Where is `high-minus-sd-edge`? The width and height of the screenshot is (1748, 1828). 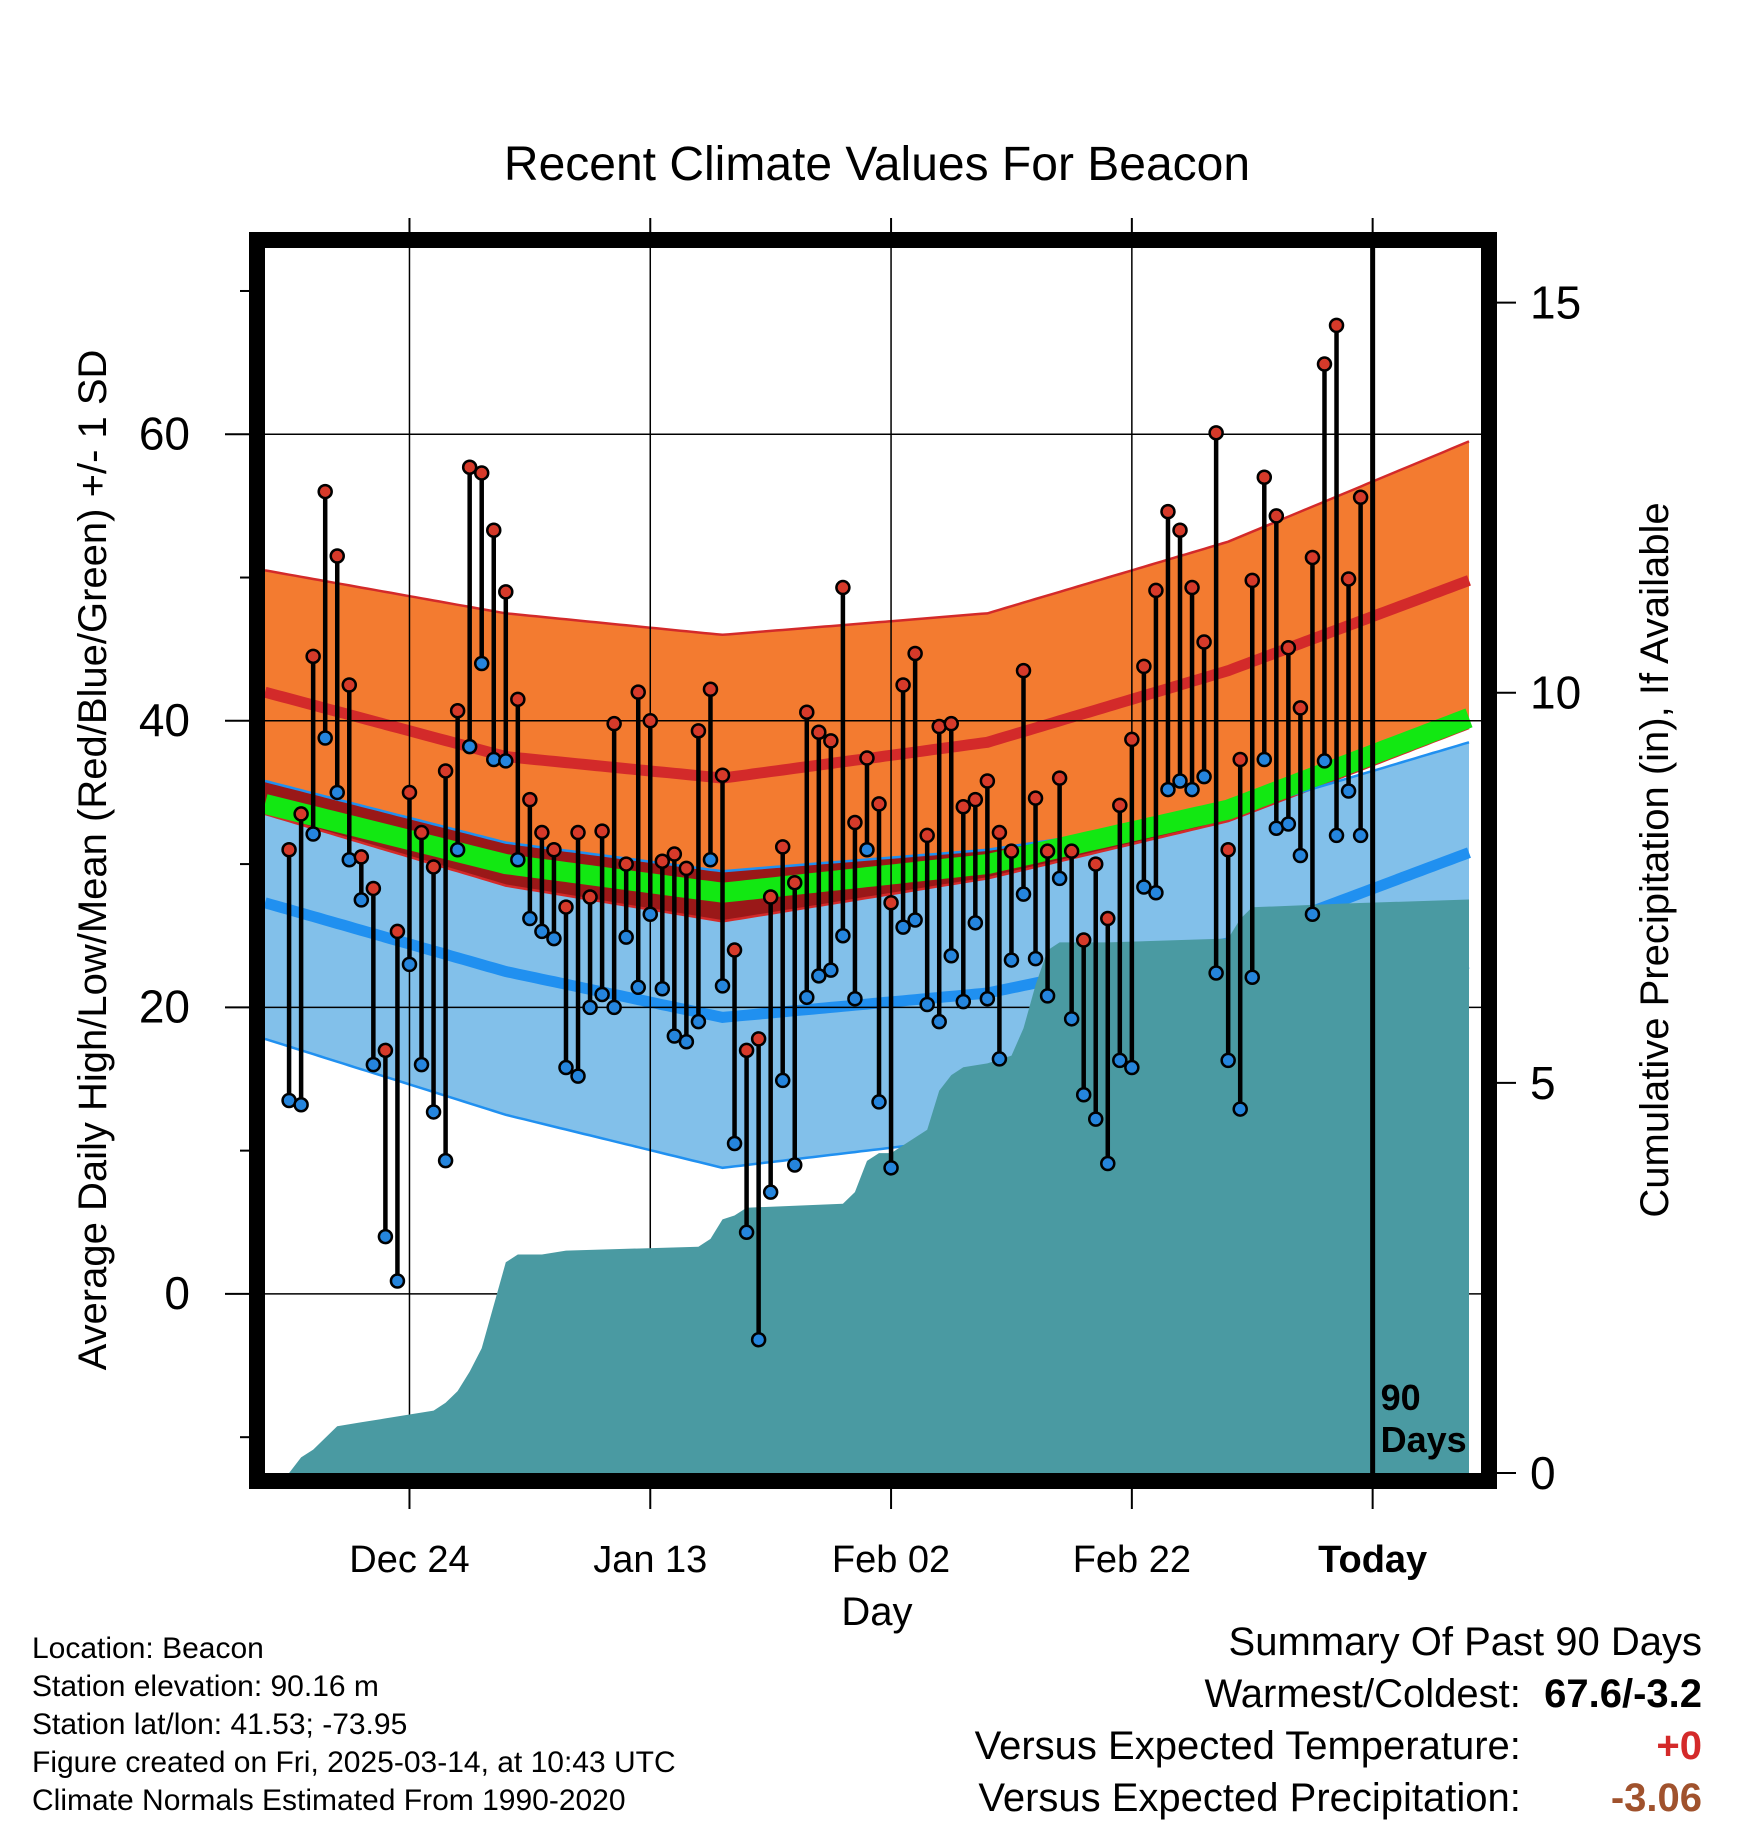
high-minus-sd-edge is located at coordinates (867, 824).